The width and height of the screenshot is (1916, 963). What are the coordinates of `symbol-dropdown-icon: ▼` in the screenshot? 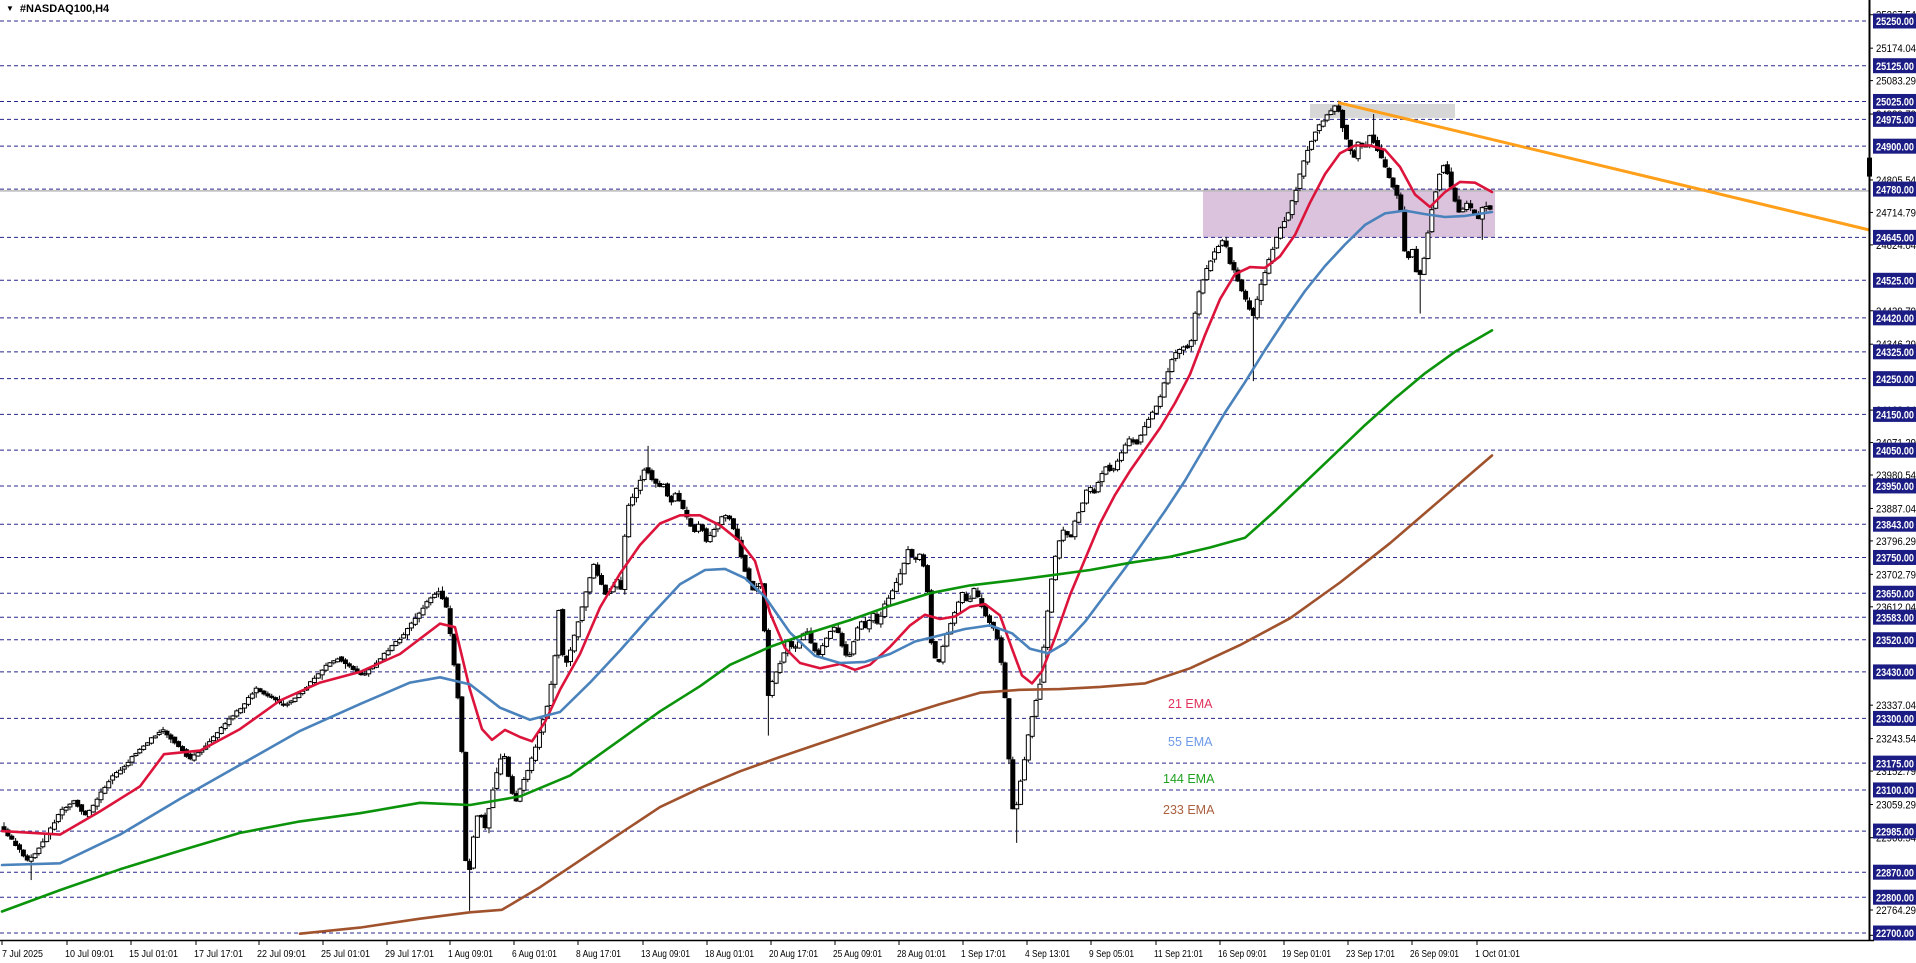 It's located at (10, 8).